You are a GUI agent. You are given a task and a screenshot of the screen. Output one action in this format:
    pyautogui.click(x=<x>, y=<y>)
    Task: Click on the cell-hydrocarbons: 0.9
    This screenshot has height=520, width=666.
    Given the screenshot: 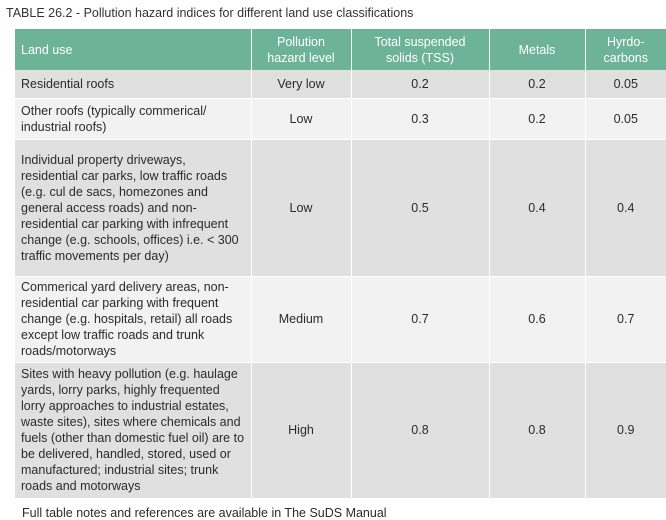 What is the action you would take?
    pyautogui.click(x=625, y=430)
    